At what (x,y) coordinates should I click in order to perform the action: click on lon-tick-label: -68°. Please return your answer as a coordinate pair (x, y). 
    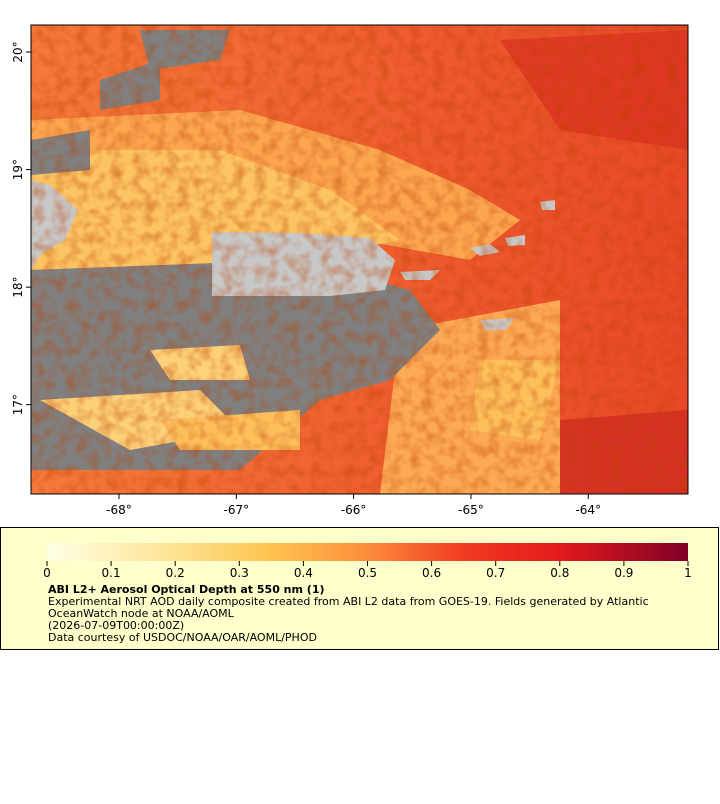
    Looking at the image, I should click on (119, 510).